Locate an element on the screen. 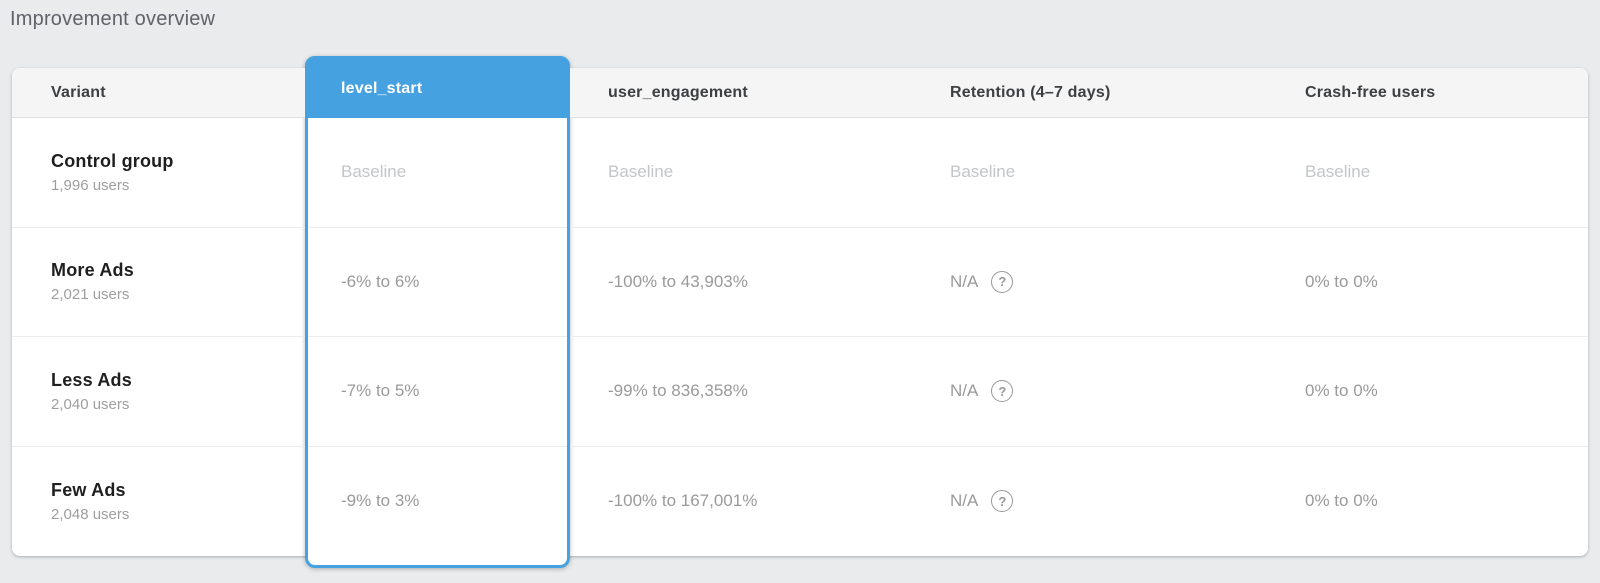 The height and width of the screenshot is (583, 1600). level-start-value: -7% to 5% is located at coordinates (380, 391).